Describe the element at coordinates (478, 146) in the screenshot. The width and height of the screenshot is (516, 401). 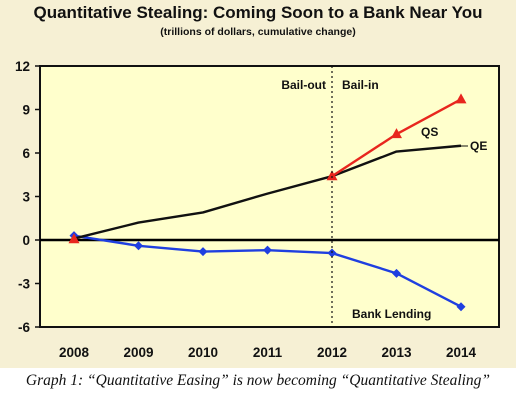
I see `series-label-qe: QE` at that location.